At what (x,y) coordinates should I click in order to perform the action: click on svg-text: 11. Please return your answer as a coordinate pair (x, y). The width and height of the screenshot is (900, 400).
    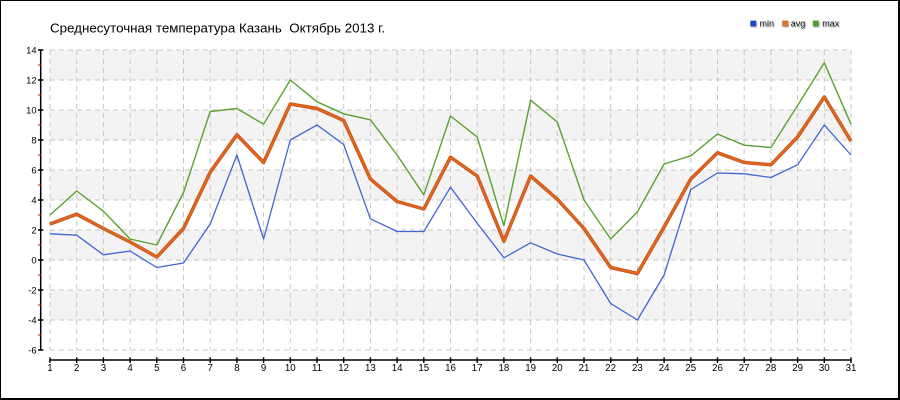
    Looking at the image, I should click on (317, 368).